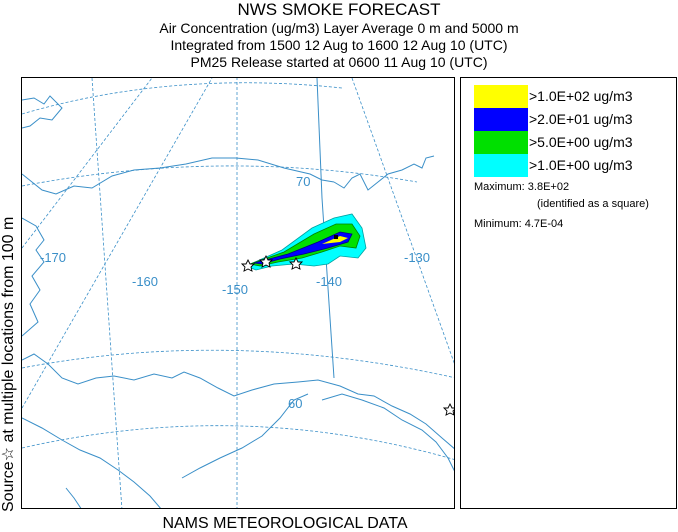 This screenshot has height=532, width=678. I want to click on maximum-square, so click(336, 237).